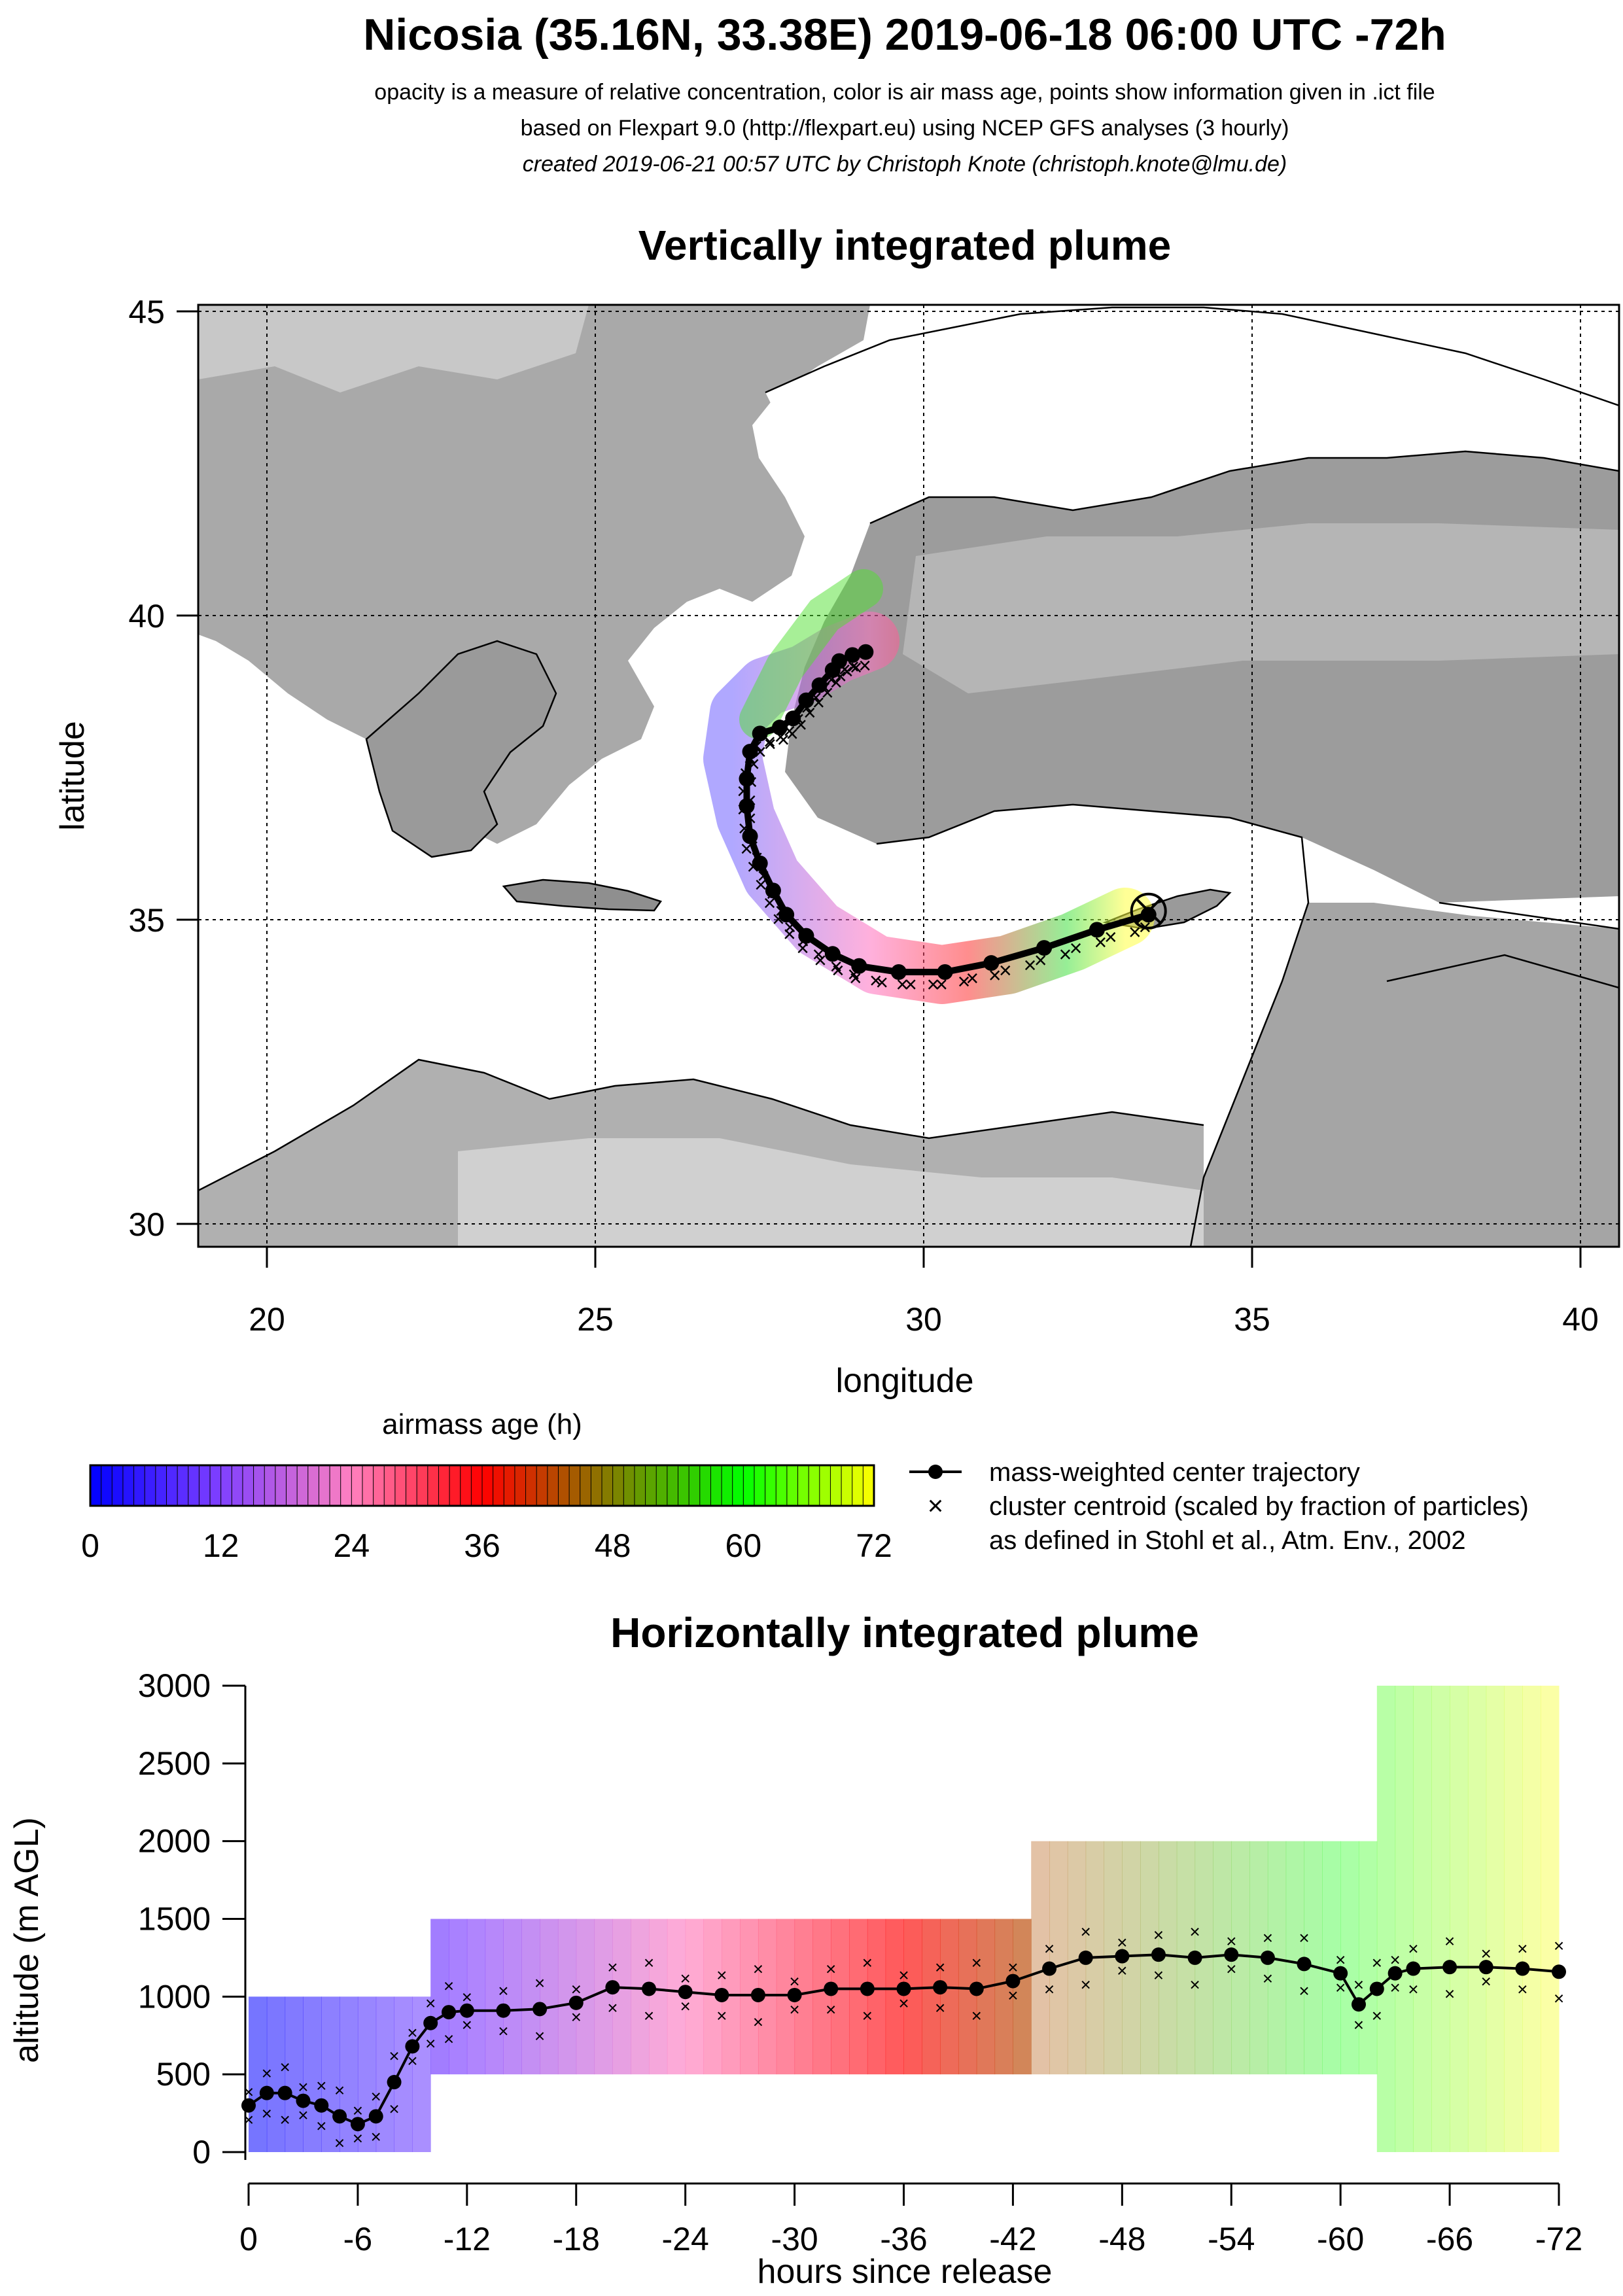 This screenshot has width=1623, height=2296. Describe the element at coordinates (174, 1919) in the screenshot. I see `altitude-ytick-label: 1500` at that location.